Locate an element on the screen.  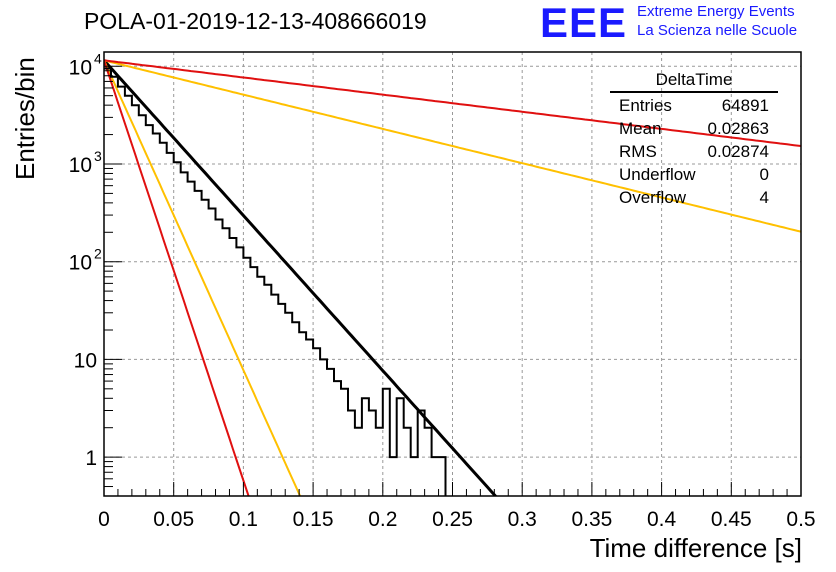
stats-title: DeltaTime is located at coordinates (694, 81).